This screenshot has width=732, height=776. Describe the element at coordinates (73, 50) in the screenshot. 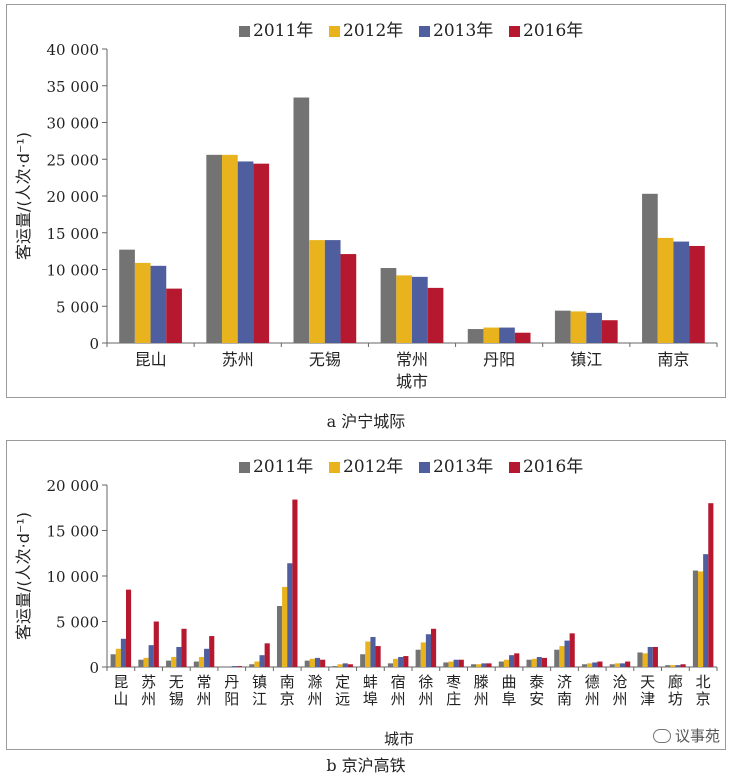

I see `y-tick-label: 40 000` at that location.